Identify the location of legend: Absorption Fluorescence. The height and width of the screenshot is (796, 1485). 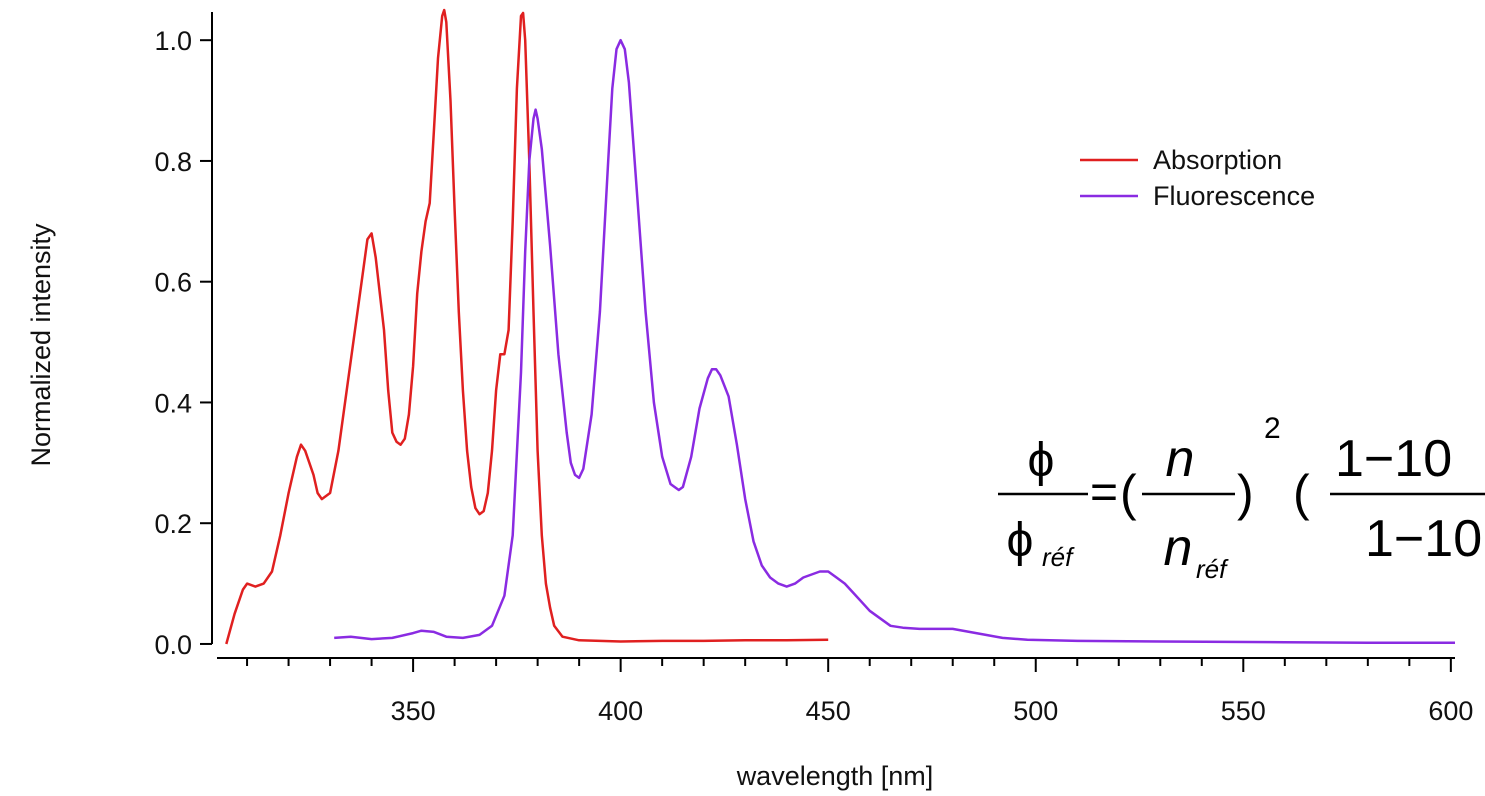
(1197, 178).